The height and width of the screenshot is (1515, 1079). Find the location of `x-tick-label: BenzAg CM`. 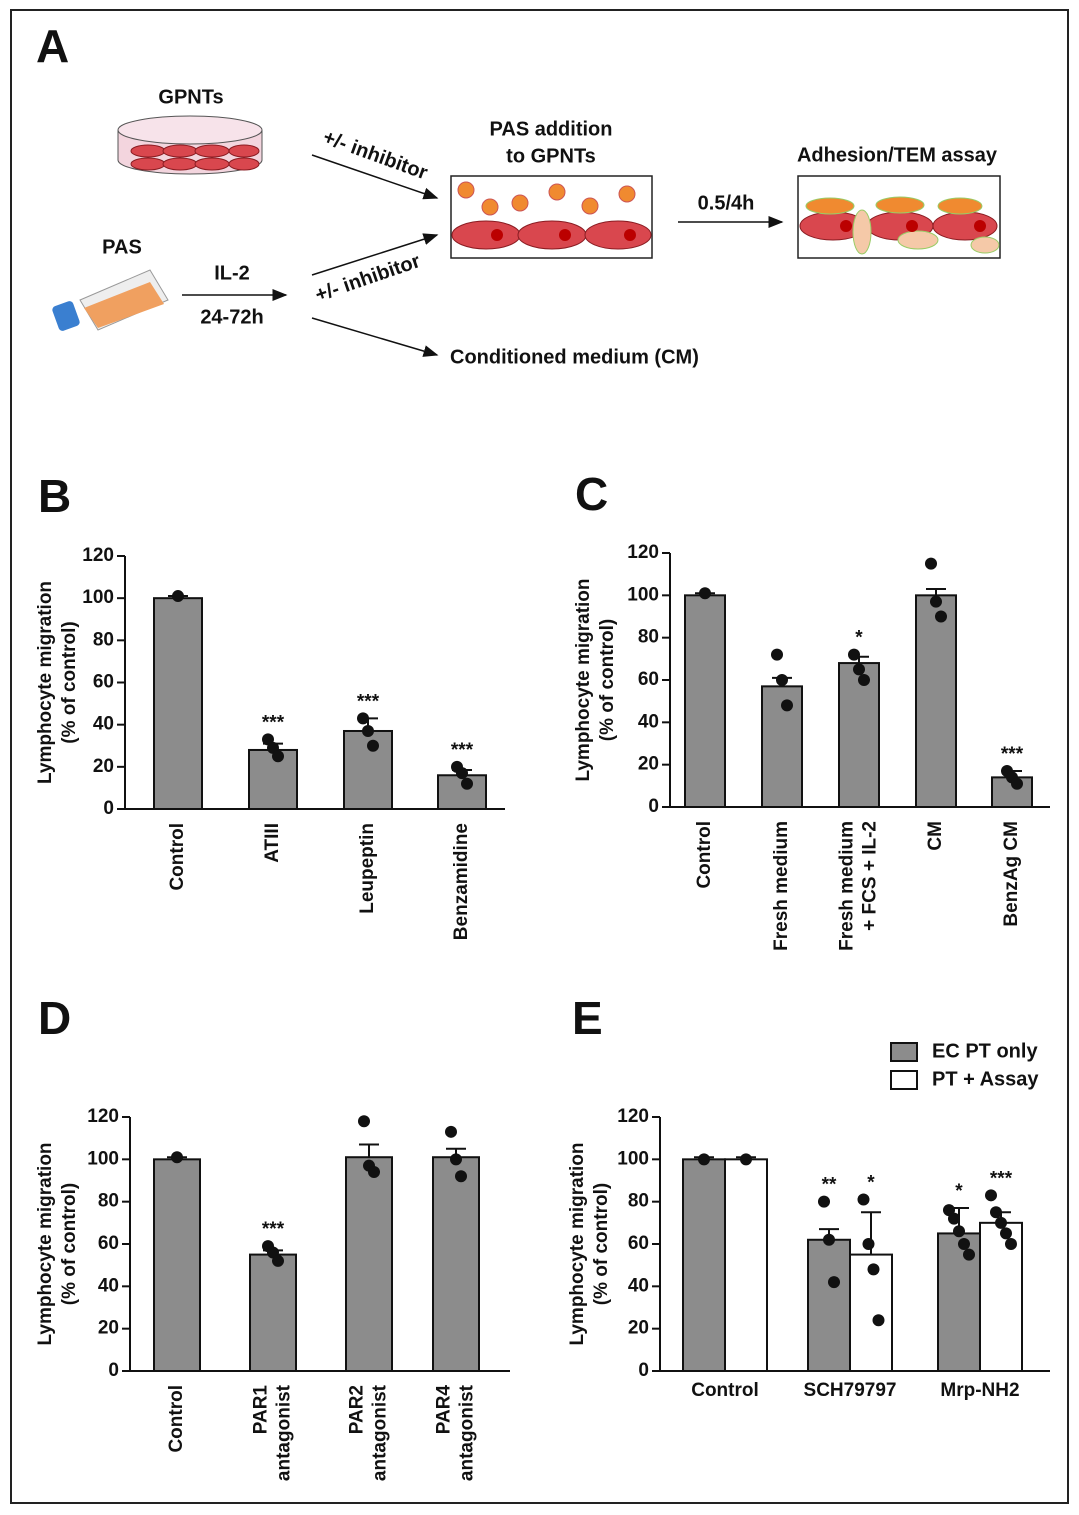

x-tick-label: BenzAg CM is located at coordinates (1011, 874).